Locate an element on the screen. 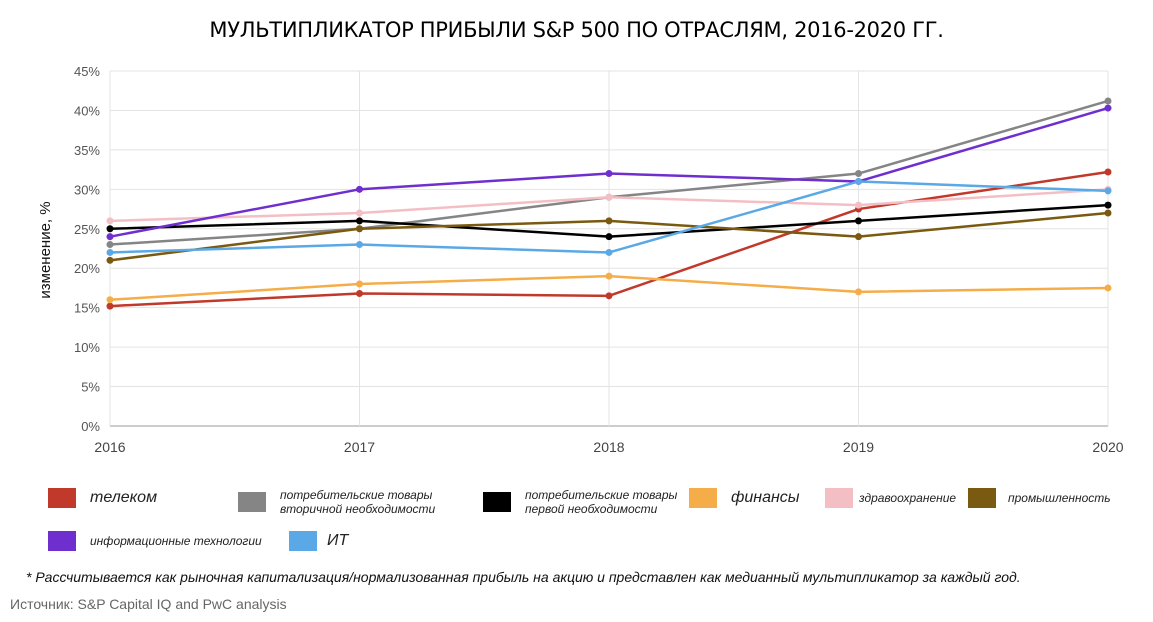  y-tick-label: 0% is located at coordinates (90, 426).